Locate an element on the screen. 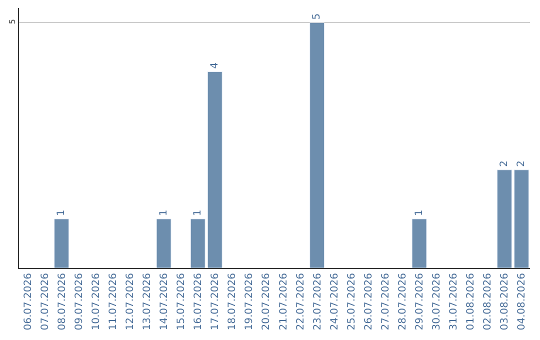 Image resolution: width=540 pixels, height=340 pixels. data-label: 5 is located at coordinates (317, 16).